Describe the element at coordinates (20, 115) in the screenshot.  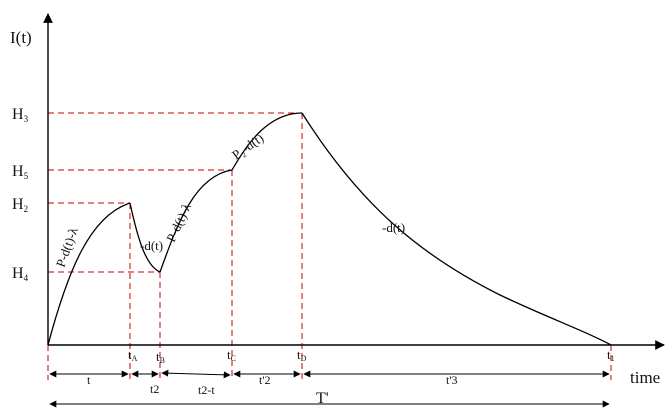
I see `level-label-h3: H3` at that location.